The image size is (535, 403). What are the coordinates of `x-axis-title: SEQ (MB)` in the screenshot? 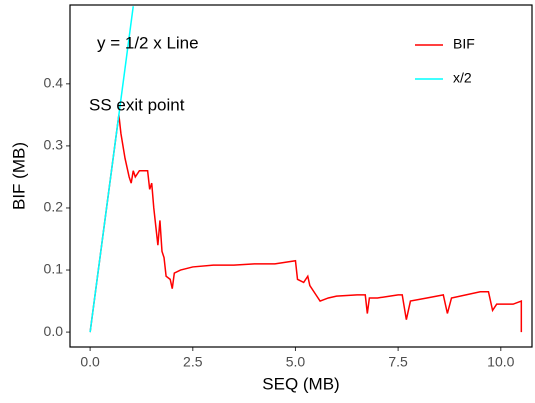 It's located at (300, 383).